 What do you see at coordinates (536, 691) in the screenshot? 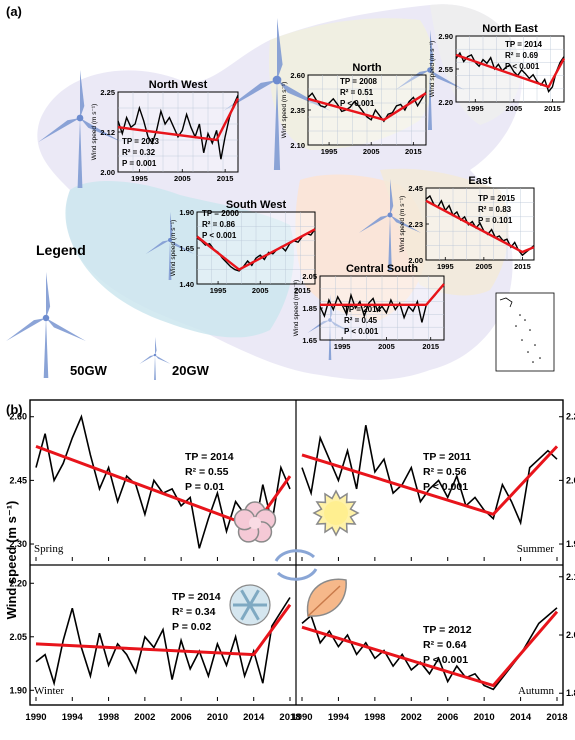
I see `season-label: Autumn` at bounding box center [536, 691].